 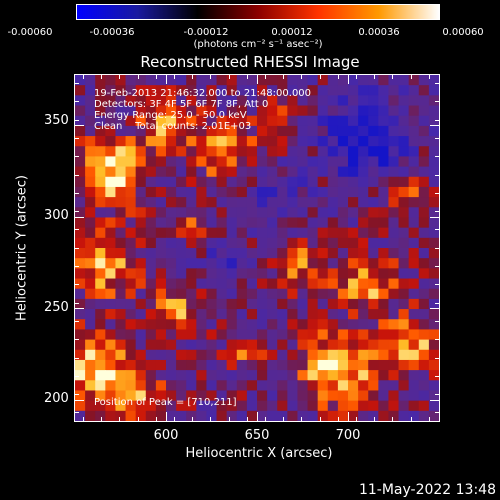 I want to click on y-tick-label: 350, so click(x=56, y=120).